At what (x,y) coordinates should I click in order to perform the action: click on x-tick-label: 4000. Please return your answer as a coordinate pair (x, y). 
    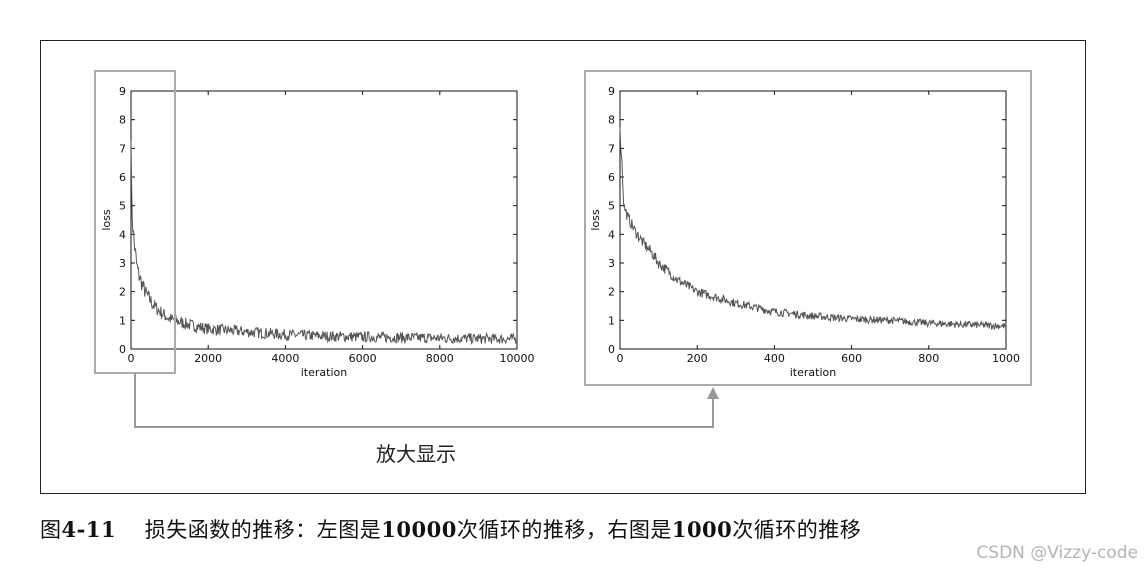
    Looking at the image, I should click on (285, 358).